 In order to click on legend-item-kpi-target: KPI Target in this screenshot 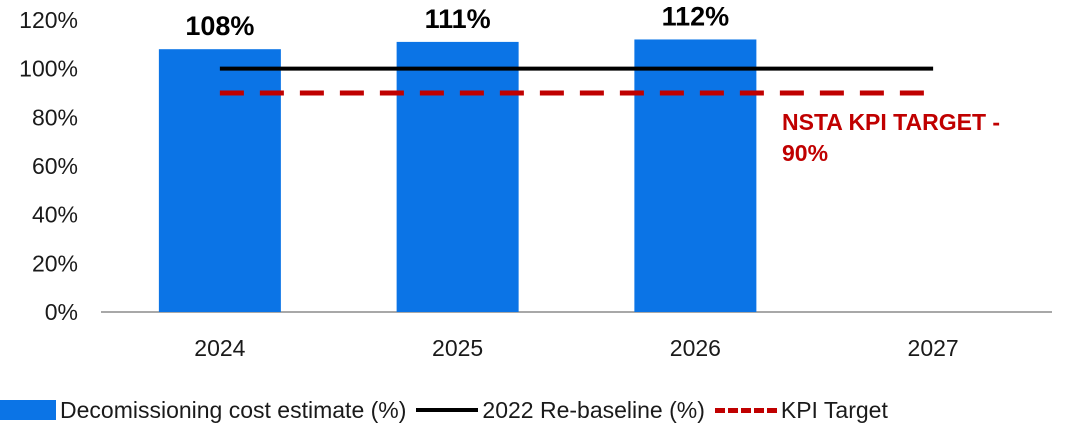, I will do `click(796, 410)`.